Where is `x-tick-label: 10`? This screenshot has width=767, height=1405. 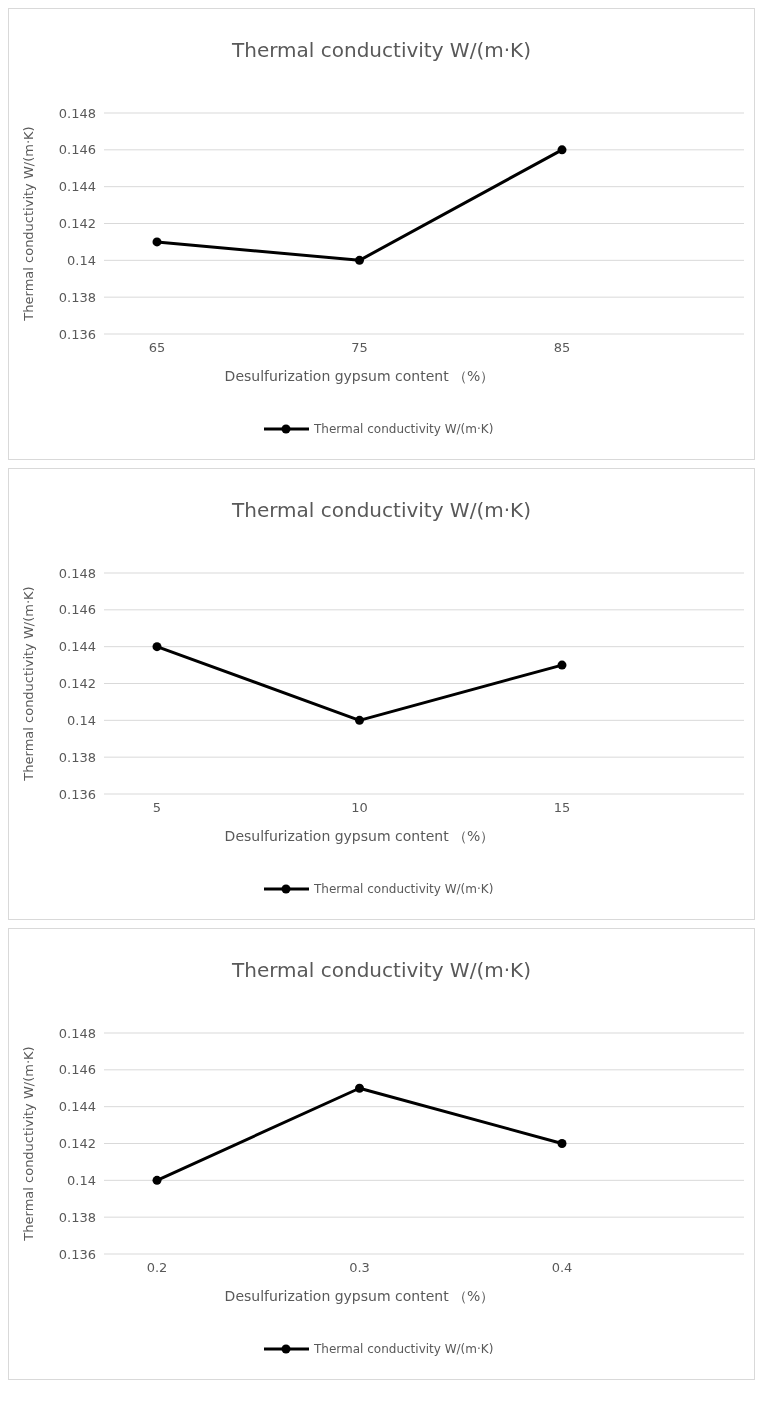
x-tick-label: 10 is located at coordinates (359, 807).